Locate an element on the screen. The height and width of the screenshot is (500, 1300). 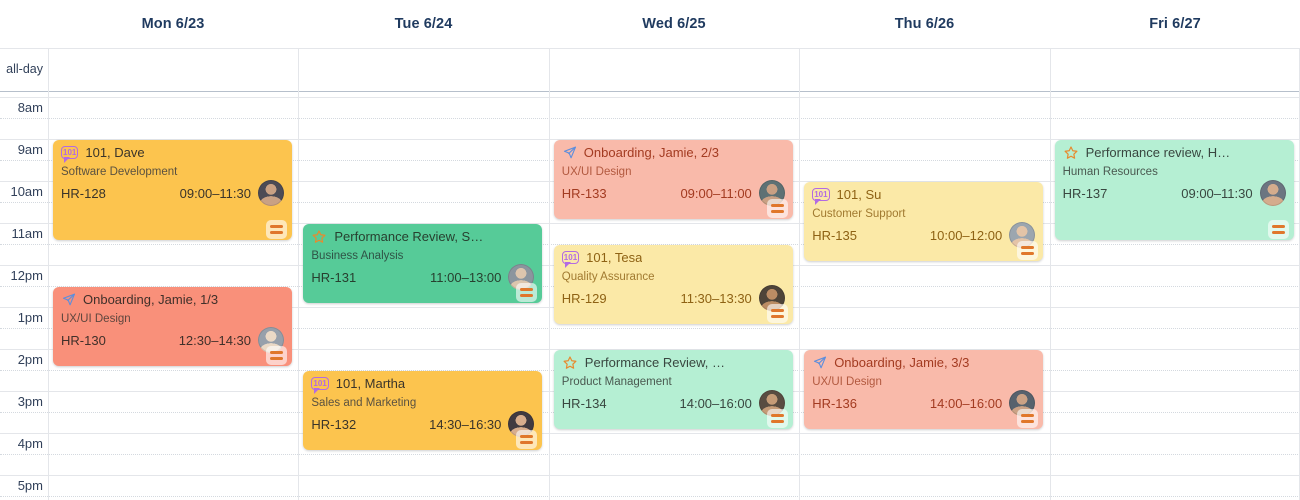
time-label-8am: 8am is located at coordinates (30, 107).